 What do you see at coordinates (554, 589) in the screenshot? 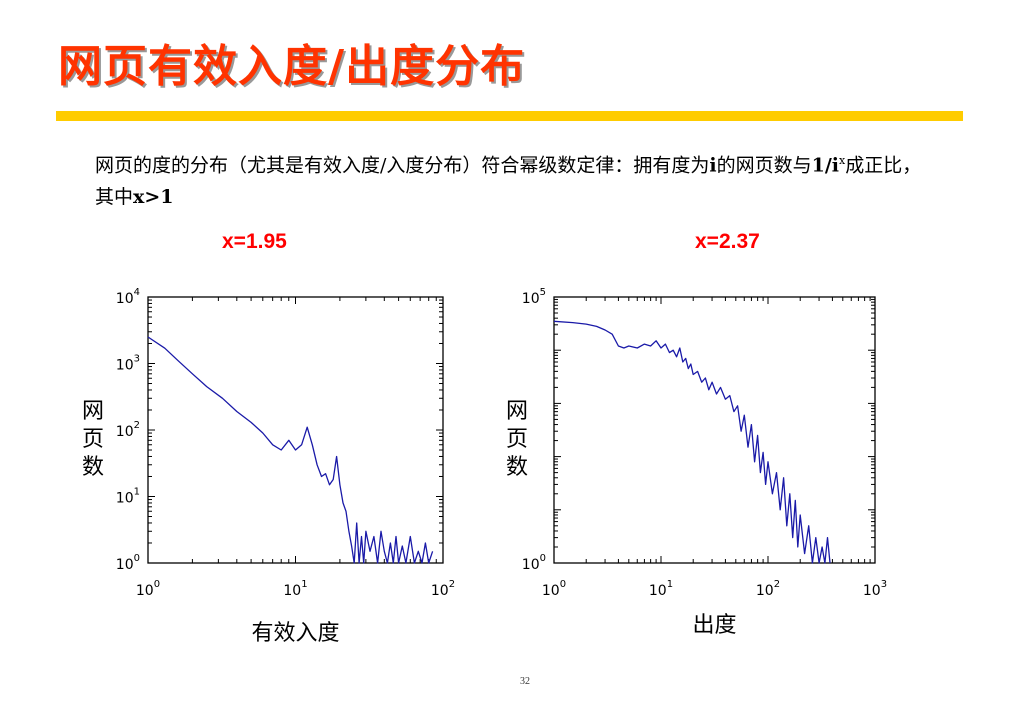
I see `chart2-xtick-label: 10⁰` at bounding box center [554, 589].